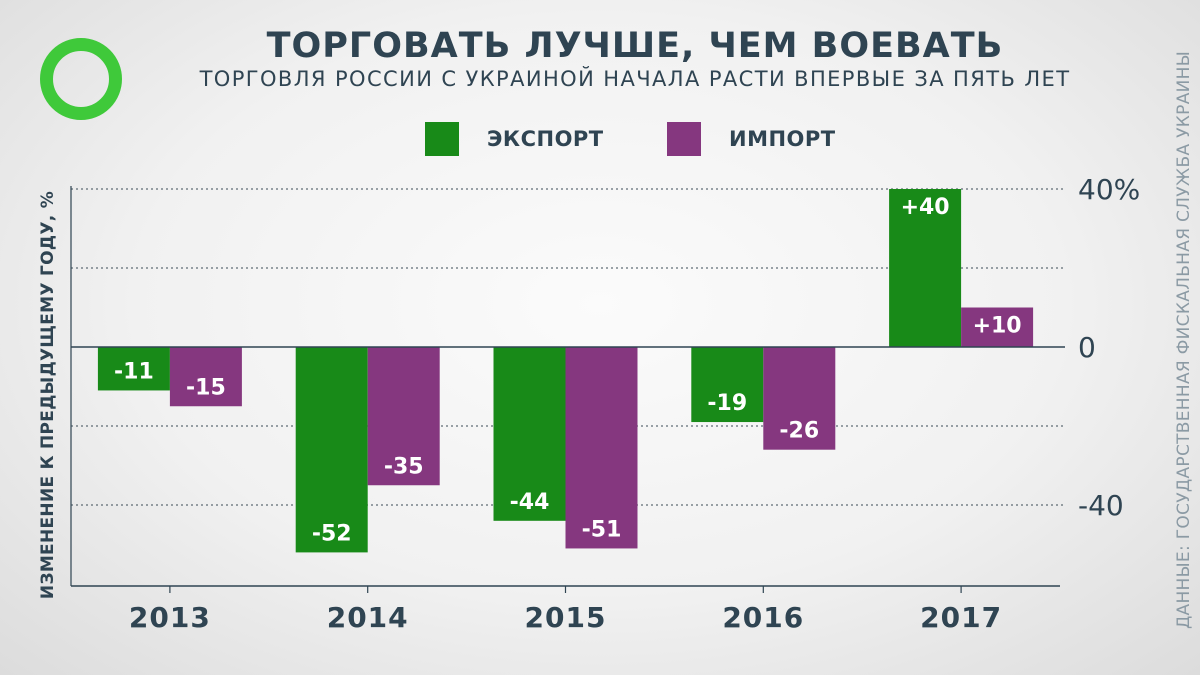 The image size is (1200, 675). What do you see at coordinates (925, 207) in the screenshot?
I see `data-label: +40` at bounding box center [925, 207].